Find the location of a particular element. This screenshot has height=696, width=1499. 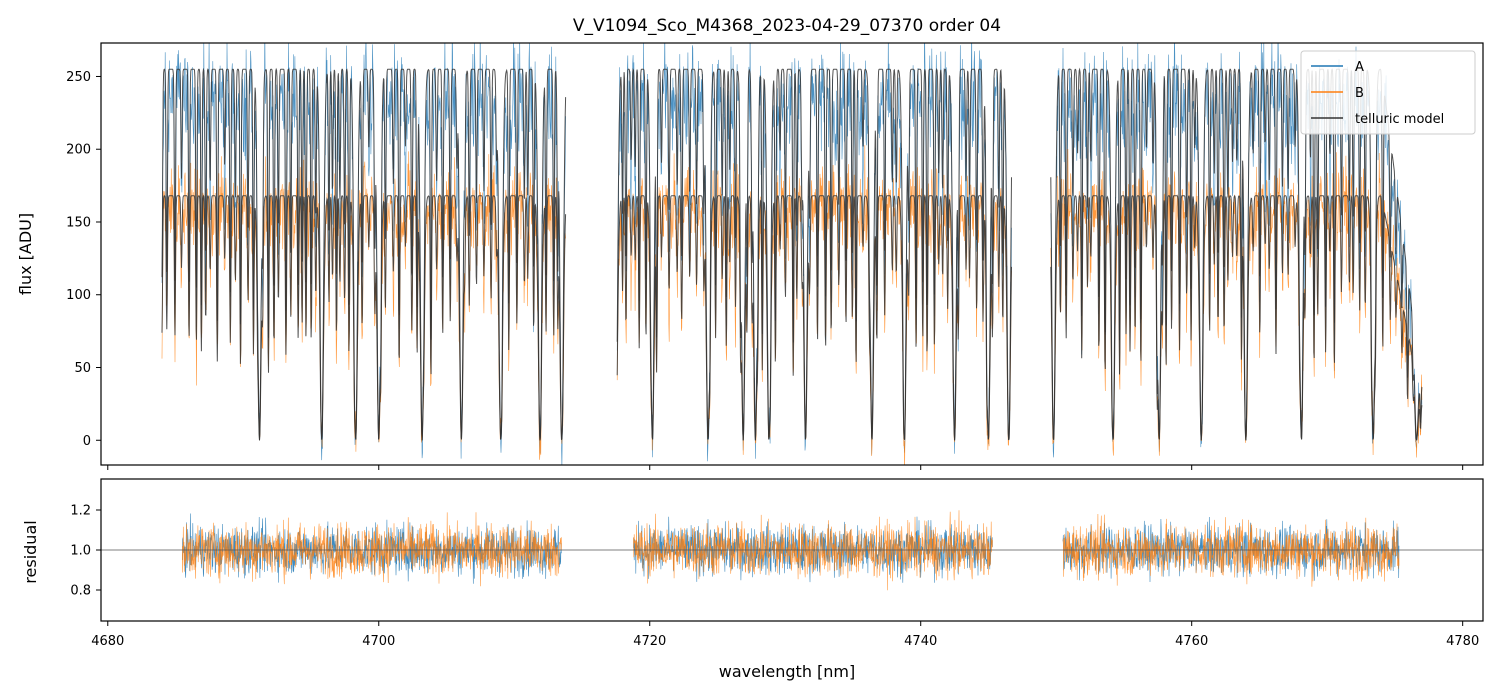

residual-xtick-label: 4680 is located at coordinates (107, 641).